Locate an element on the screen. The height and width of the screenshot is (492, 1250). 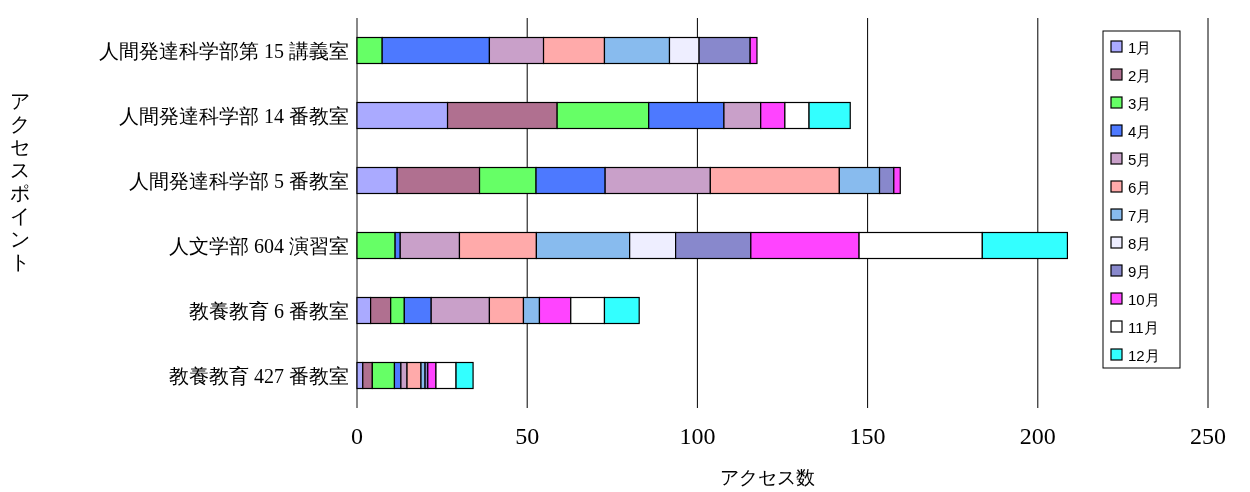
x-tick-label: 150 is located at coordinates (867, 436).